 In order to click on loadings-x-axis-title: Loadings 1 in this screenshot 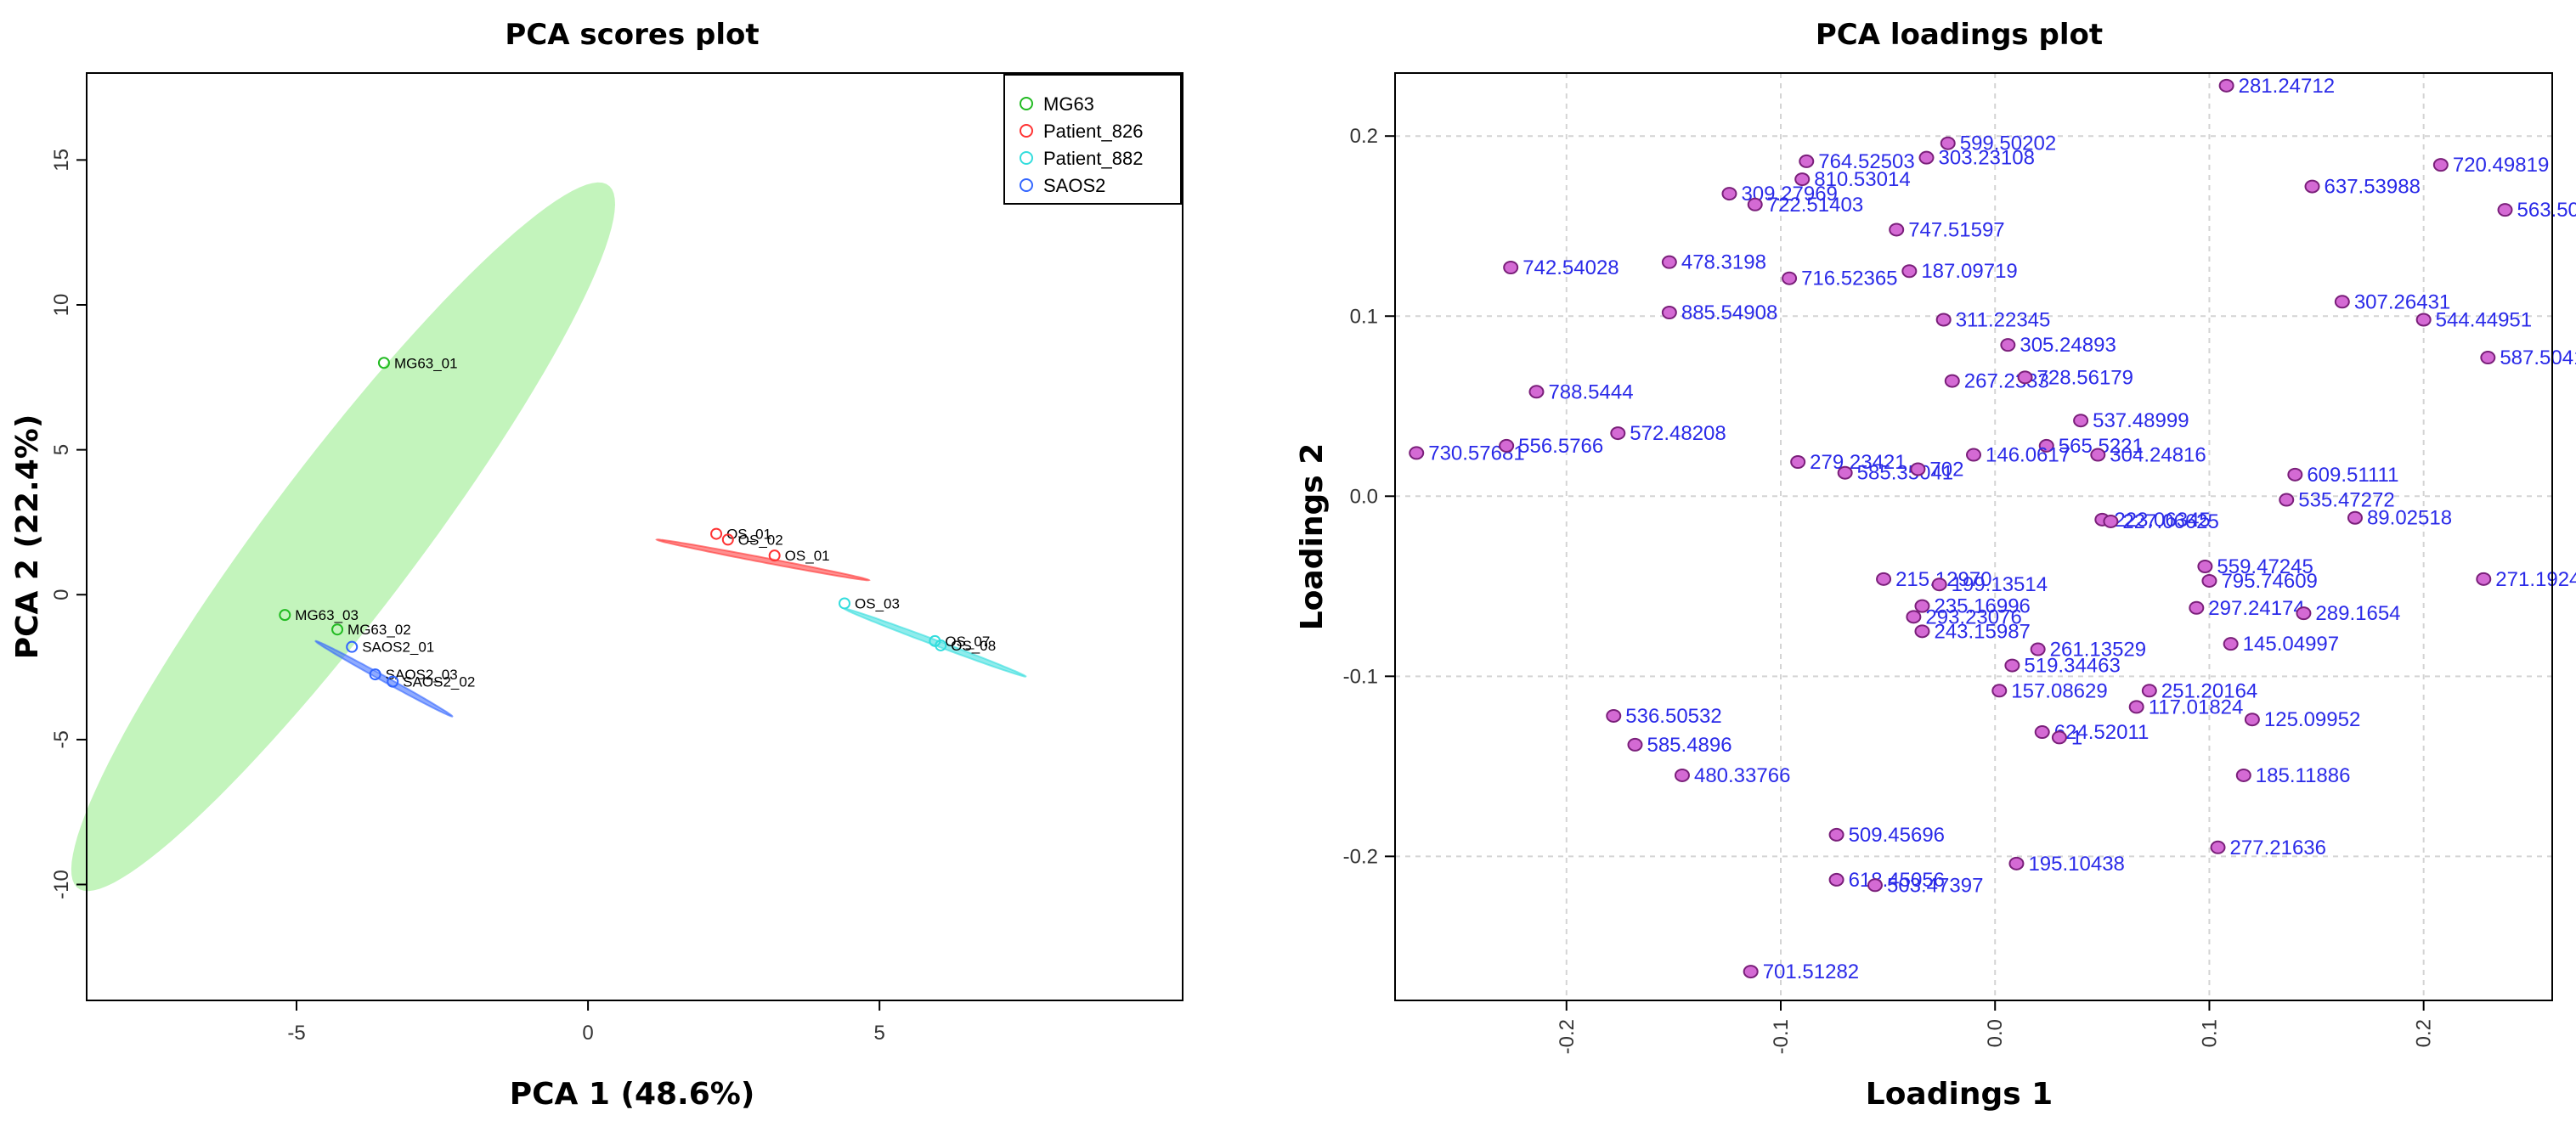, I will do `click(1959, 1094)`.